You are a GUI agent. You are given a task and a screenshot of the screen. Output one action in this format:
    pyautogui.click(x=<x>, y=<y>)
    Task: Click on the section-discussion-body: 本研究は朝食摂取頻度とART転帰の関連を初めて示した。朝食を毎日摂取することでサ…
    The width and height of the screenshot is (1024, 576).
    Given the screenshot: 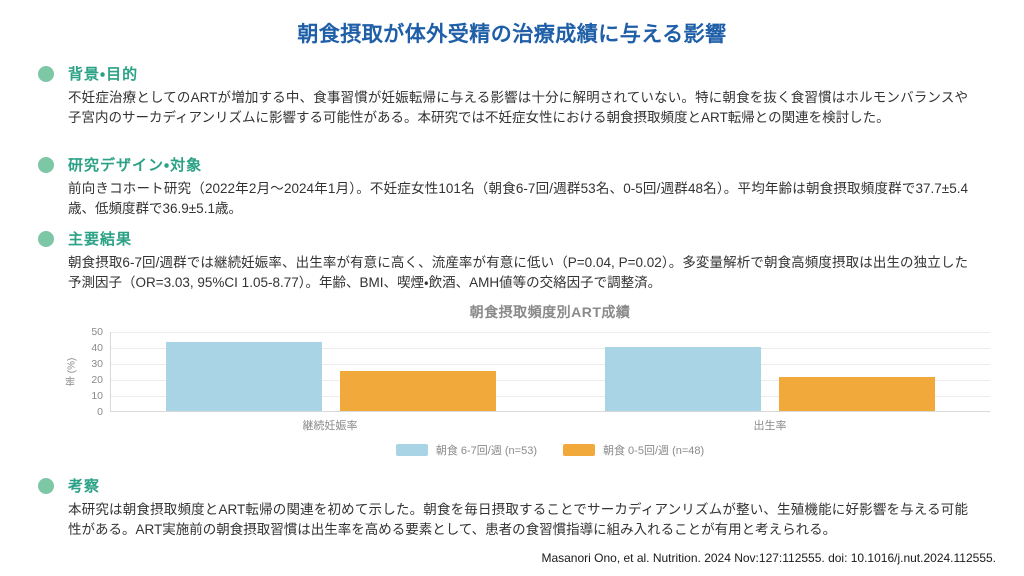 What is the action you would take?
    pyautogui.click(x=518, y=519)
    